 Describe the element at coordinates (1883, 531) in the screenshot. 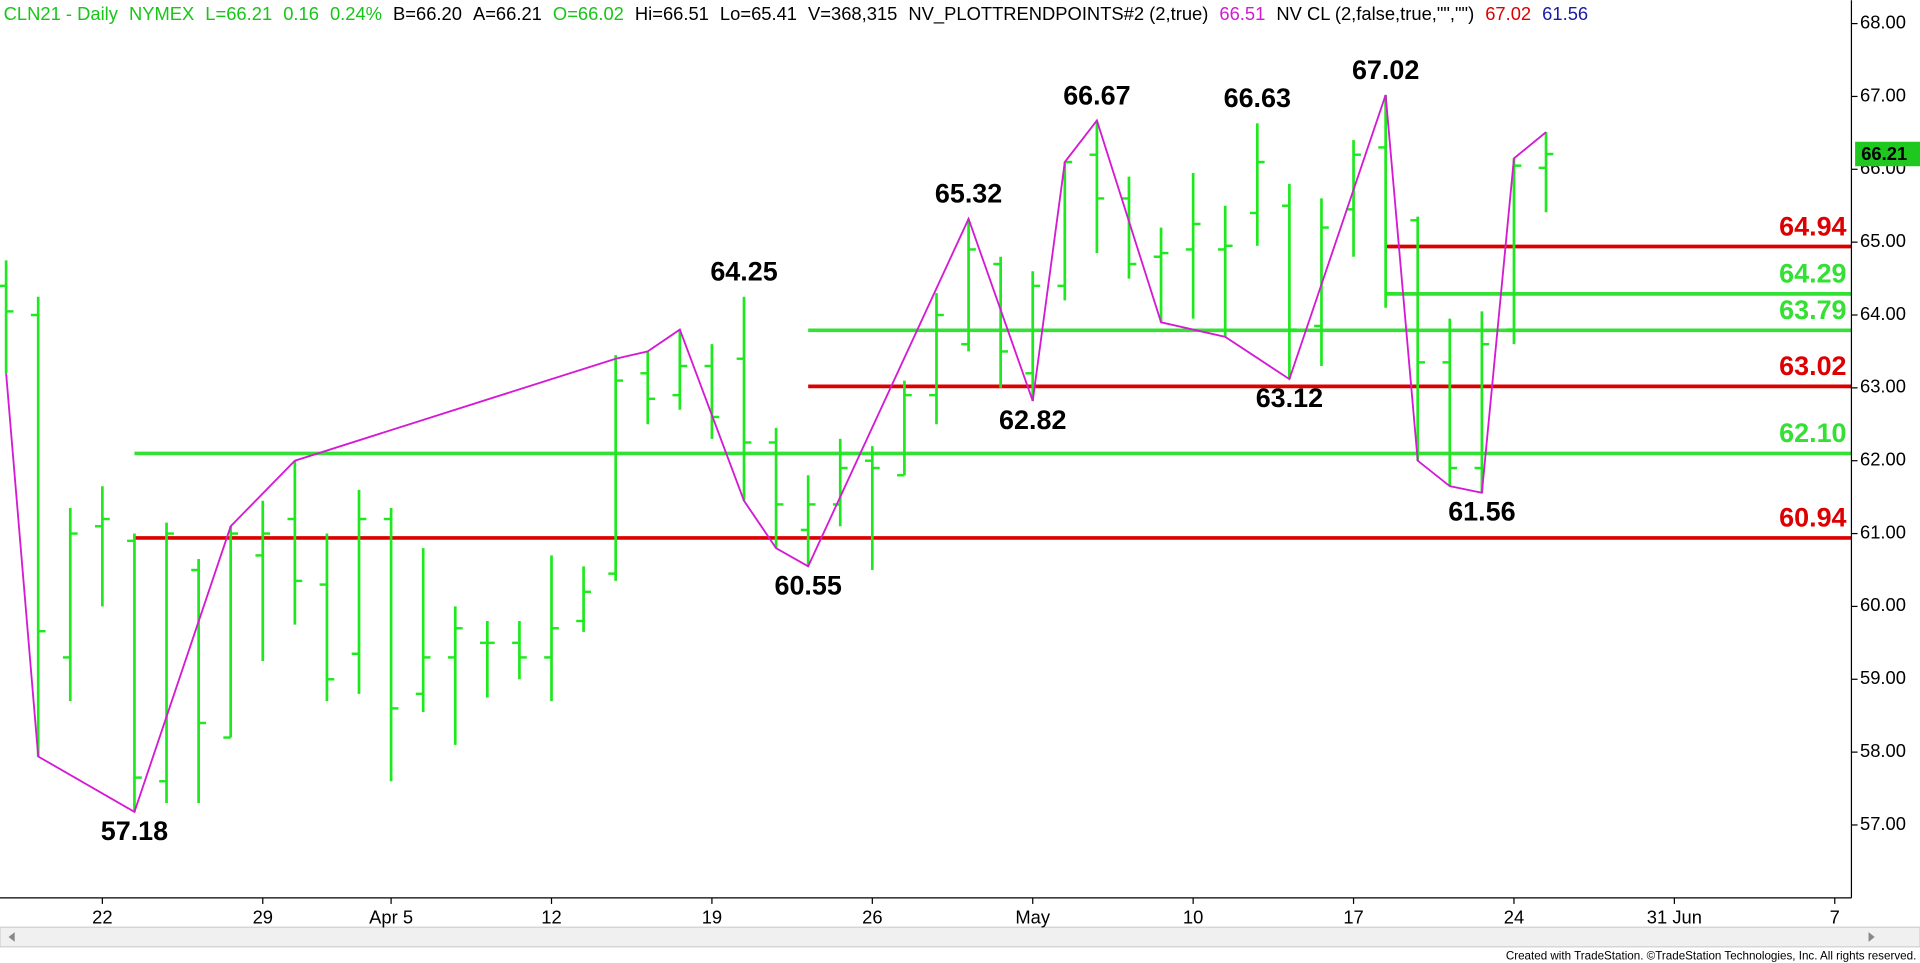

I see `y-tick-label: 61.00` at that location.